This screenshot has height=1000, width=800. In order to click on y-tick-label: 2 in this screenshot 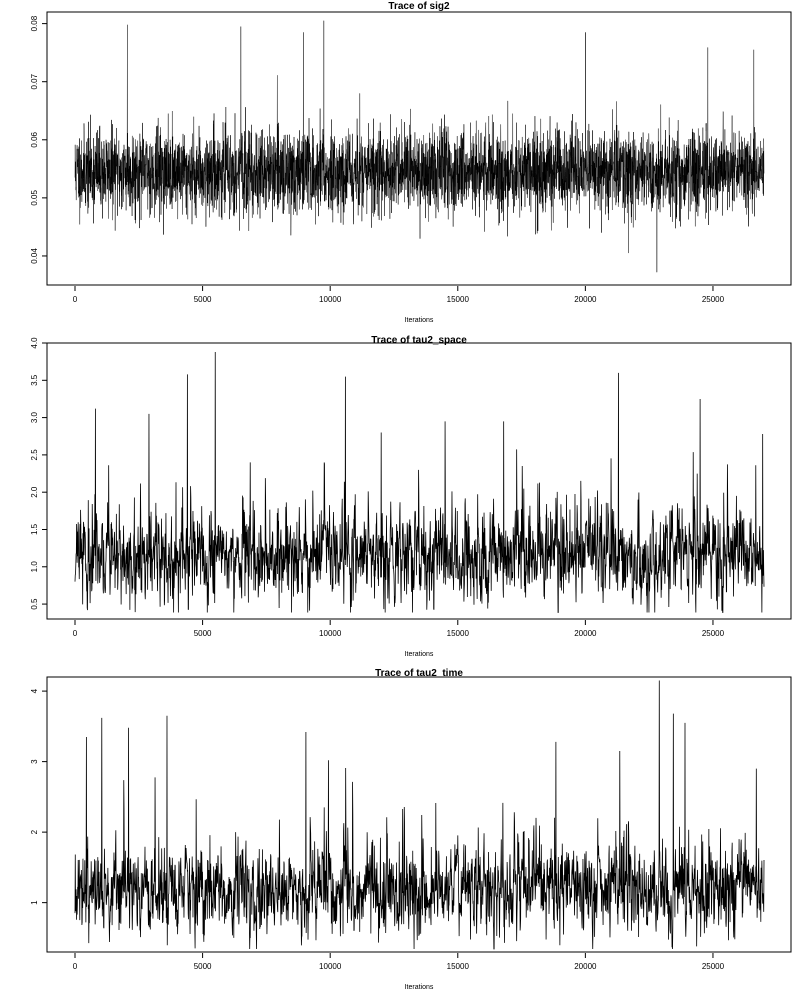, I will do `click(34, 831)`.